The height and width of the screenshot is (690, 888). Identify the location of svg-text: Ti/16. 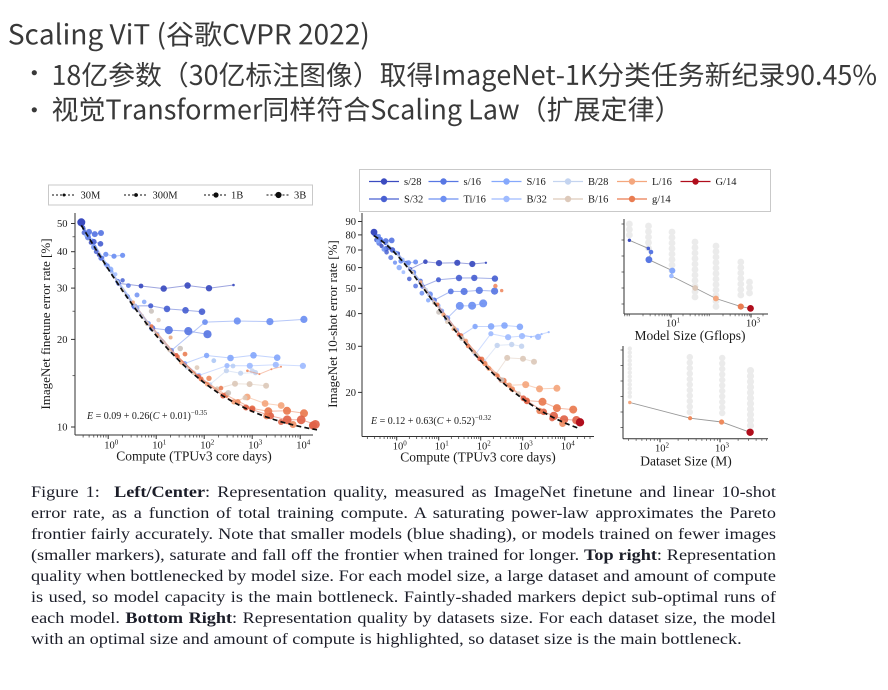
(475, 200).